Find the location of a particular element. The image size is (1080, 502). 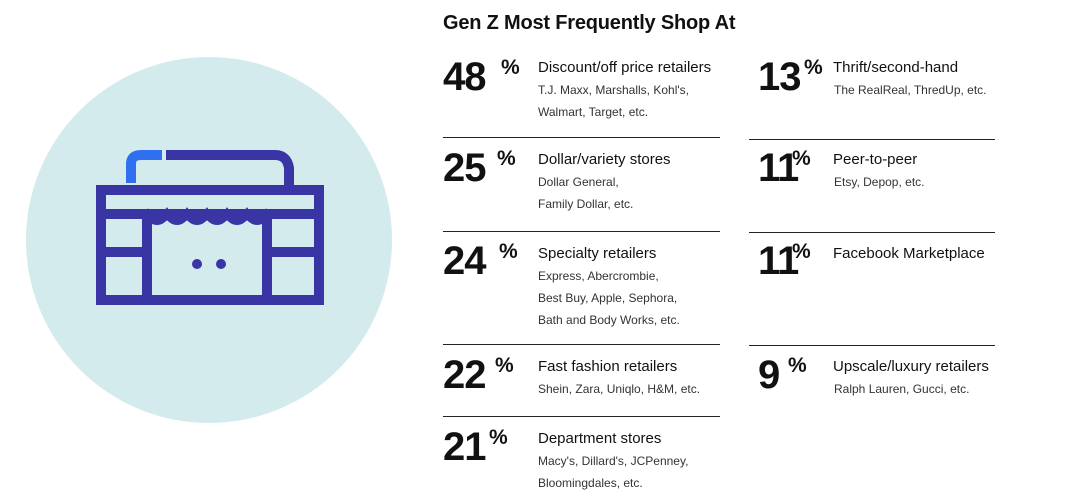

stat-value: 48 is located at coordinates (464, 77).